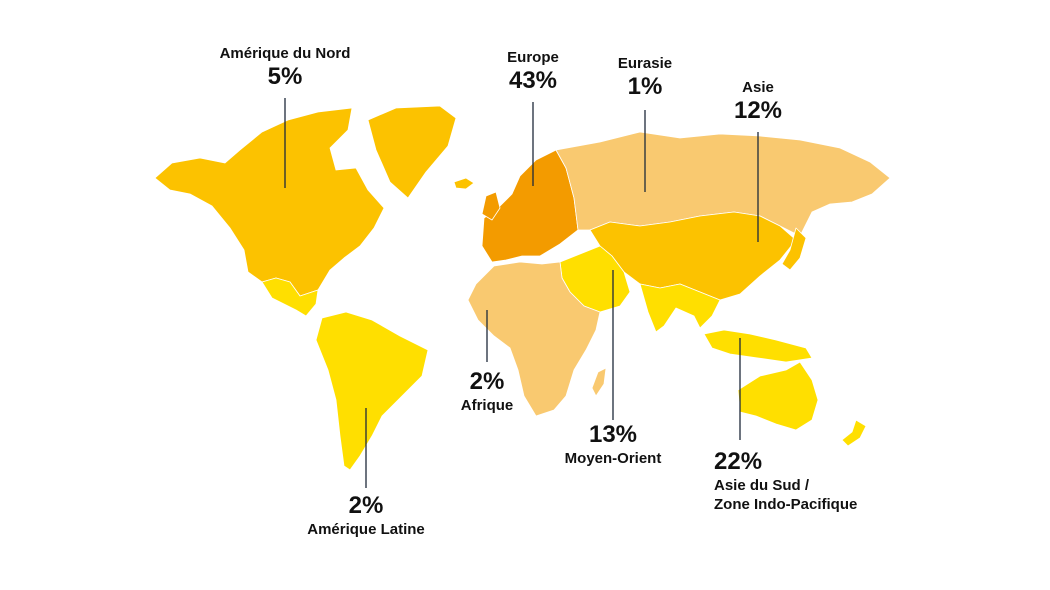 This screenshot has width=1050, height=590. What do you see at coordinates (645, 63) in the screenshot?
I see `region-name: Eurasie` at bounding box center [645, 63].